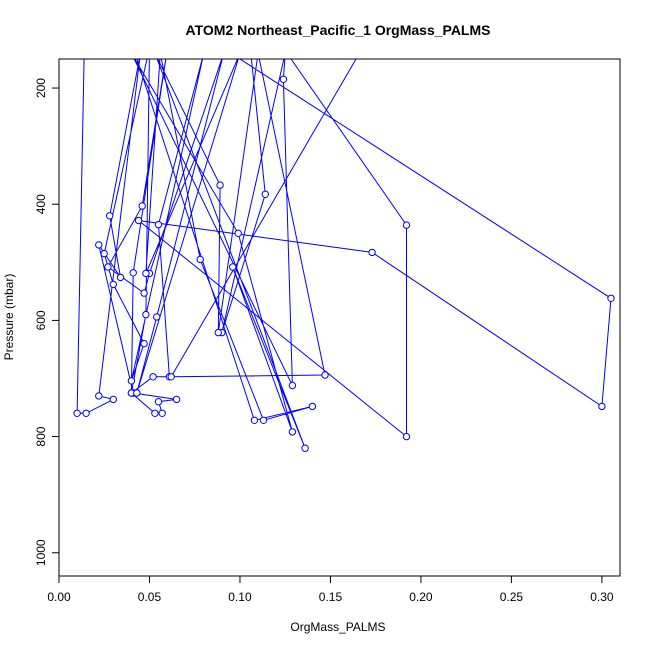 The width and height of the screenshot is (650, 650). What do you see at coordinates (9, 317) in the screenshot?
I see `y-axis-label: Pressure (mbar)` at bounding box center [9, 317].